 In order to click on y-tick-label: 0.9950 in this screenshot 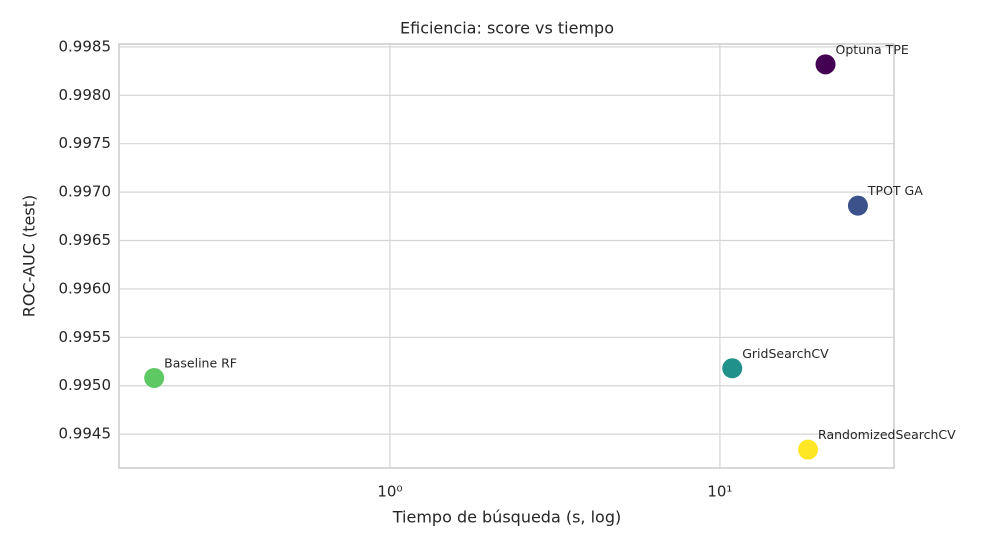, I will do `click(85, 385)`.